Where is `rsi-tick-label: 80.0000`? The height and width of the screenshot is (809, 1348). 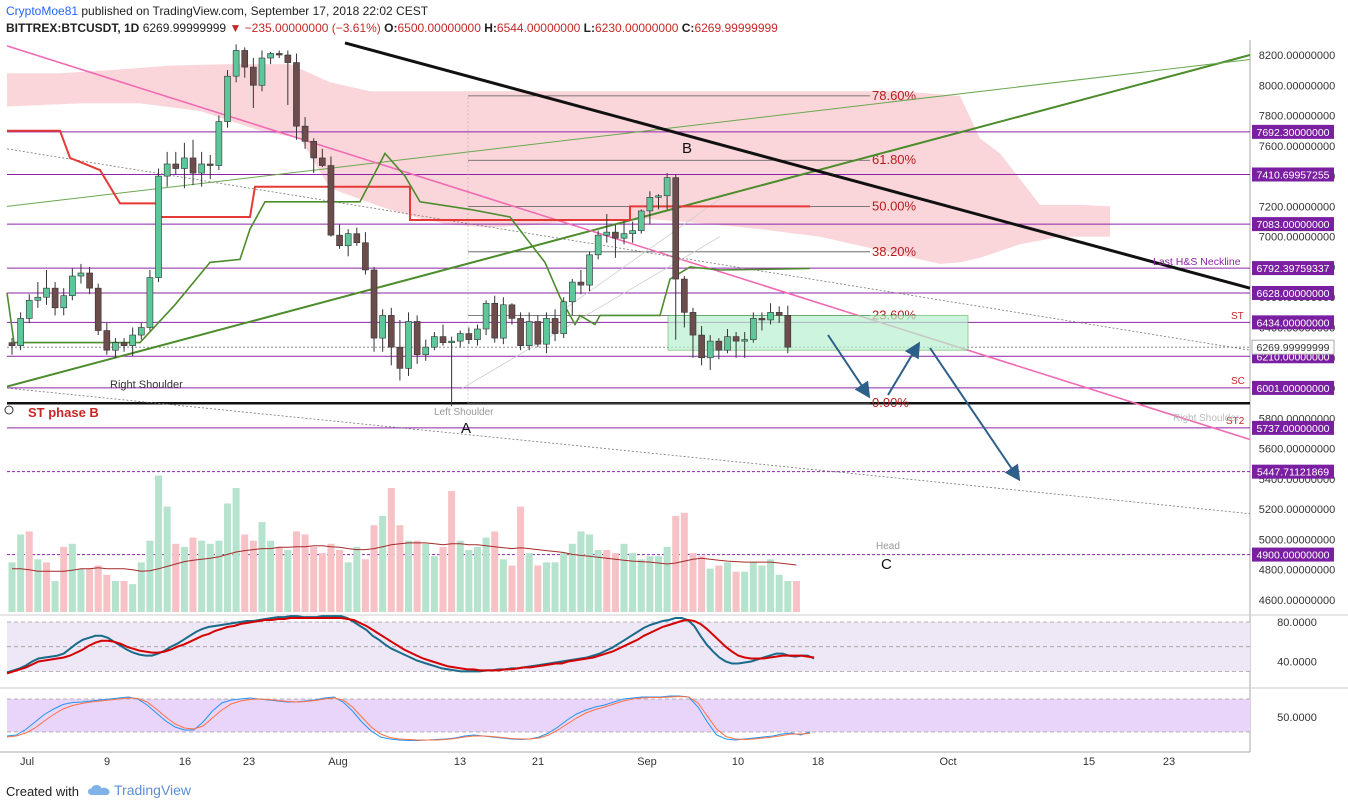 rsi-tick-label: 80.0000 is located at coordinates (1297, 623).